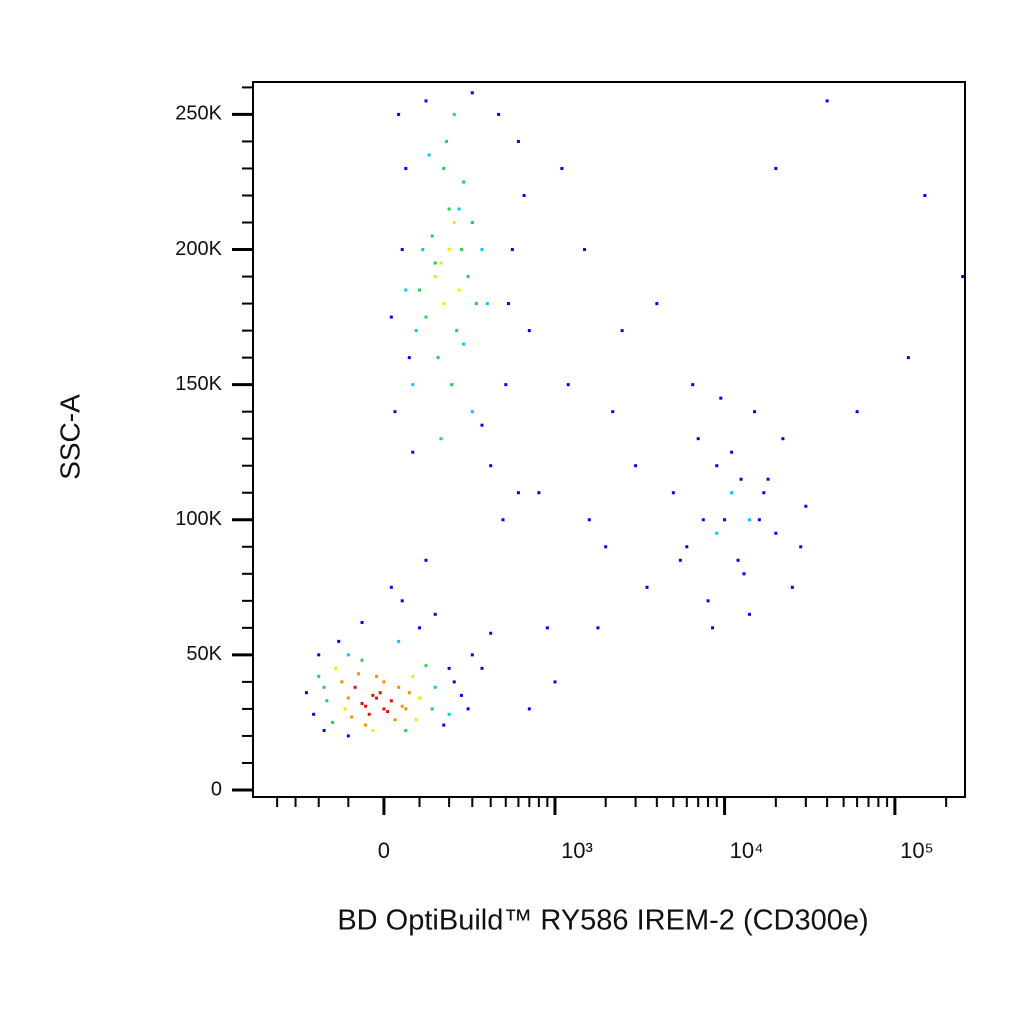 The image size is (1024, 1029). Describe the element at coordinates (198, 249) in the screenshot. I see `y-tick-label: 200K` at that location.